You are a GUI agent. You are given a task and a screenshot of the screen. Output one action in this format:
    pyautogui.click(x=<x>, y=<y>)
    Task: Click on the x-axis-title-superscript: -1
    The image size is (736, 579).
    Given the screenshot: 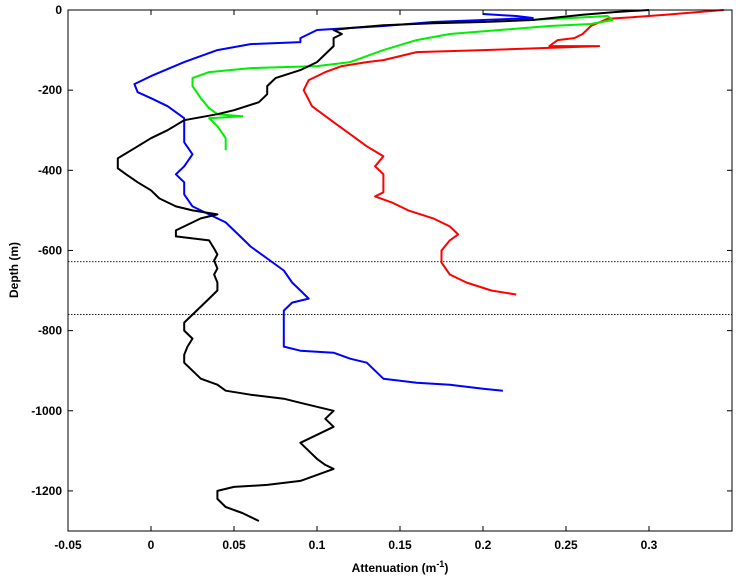 What is the action you would take?
    pyautogui.click(x=440, y=564)
    